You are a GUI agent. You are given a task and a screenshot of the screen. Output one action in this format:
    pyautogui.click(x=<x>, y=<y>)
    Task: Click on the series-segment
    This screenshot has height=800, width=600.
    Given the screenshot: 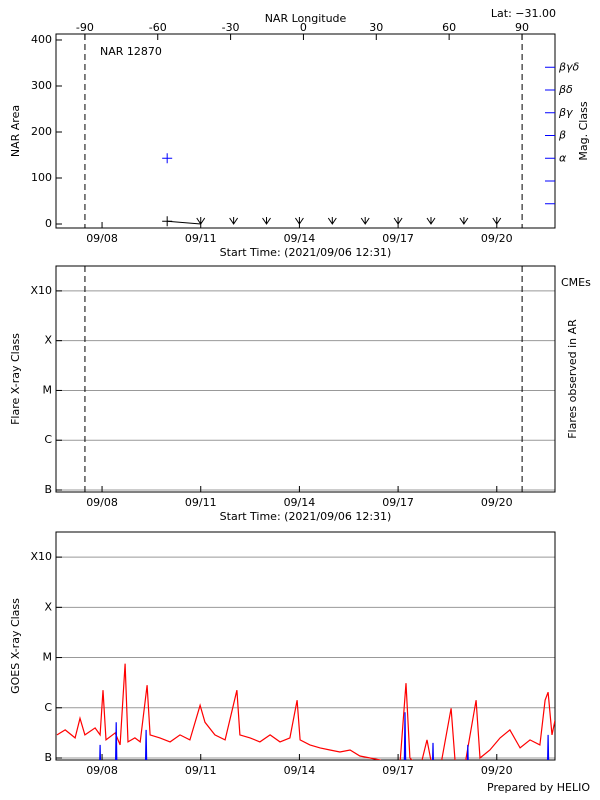 What is the action you would take?
    pyautogui.click(x=184, y=222)
    